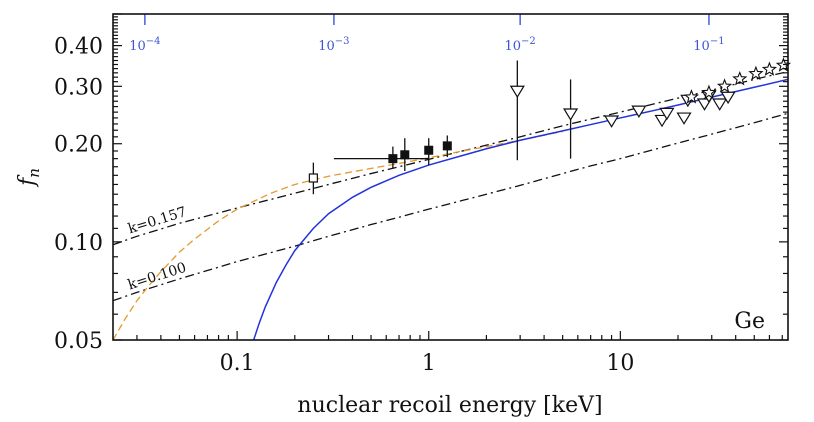  What do you see at coordinates (78, 243) in the screenshot?
I see `y-tick-label: 0.10` at bounding box center [78, 243].